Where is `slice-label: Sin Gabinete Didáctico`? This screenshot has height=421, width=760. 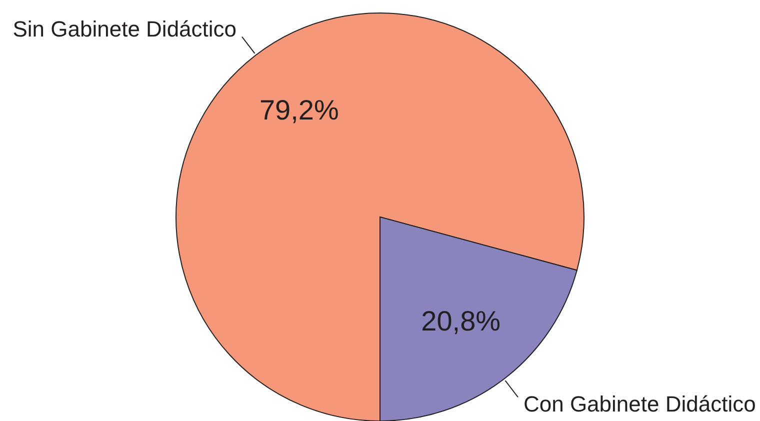
slice-label: Sin Gabinete Didáctico is located at coordinates (124, 29).